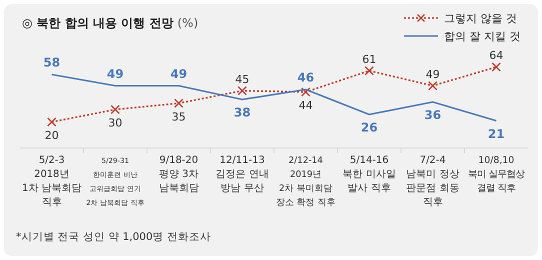  What do you see at coordinates (178, 174) in the screenshot?
I see `x-tick-label: 9/18-20 평양 3차 남북회담` at bounding box center [178, 174].